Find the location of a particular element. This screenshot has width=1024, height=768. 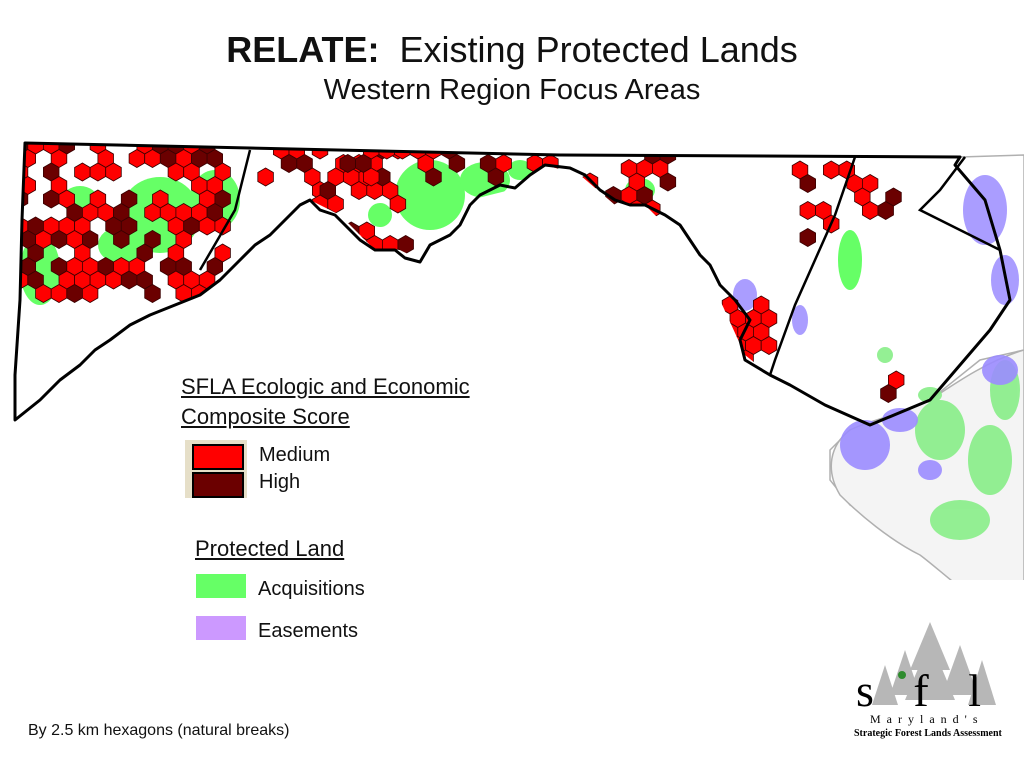

easements-label: Easements is located at coordinates (308, 631).